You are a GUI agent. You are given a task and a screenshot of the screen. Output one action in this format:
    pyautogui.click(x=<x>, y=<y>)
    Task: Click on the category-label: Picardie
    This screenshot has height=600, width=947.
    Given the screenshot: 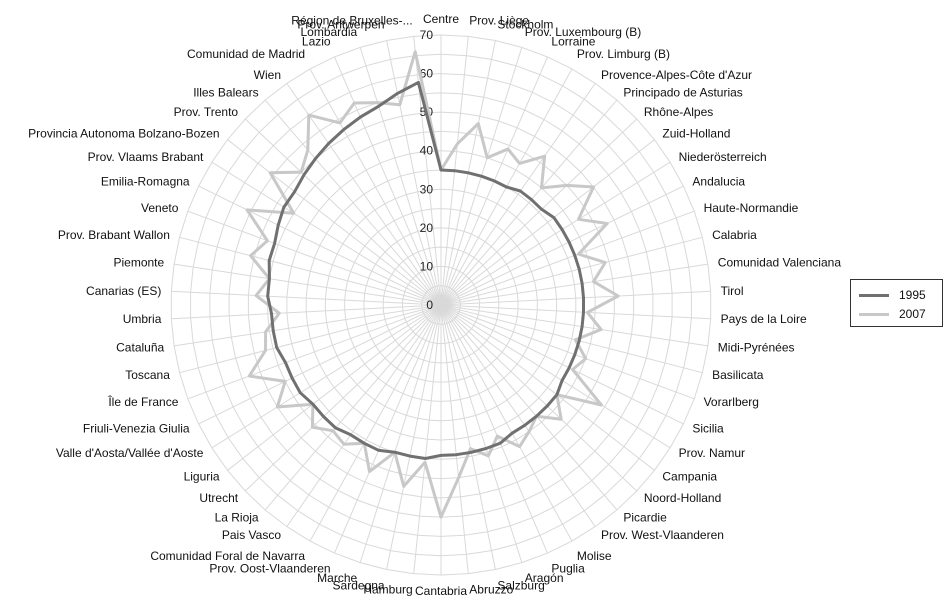 What is the action you would take?
    pyautogui.click(x=645, y=518)
    